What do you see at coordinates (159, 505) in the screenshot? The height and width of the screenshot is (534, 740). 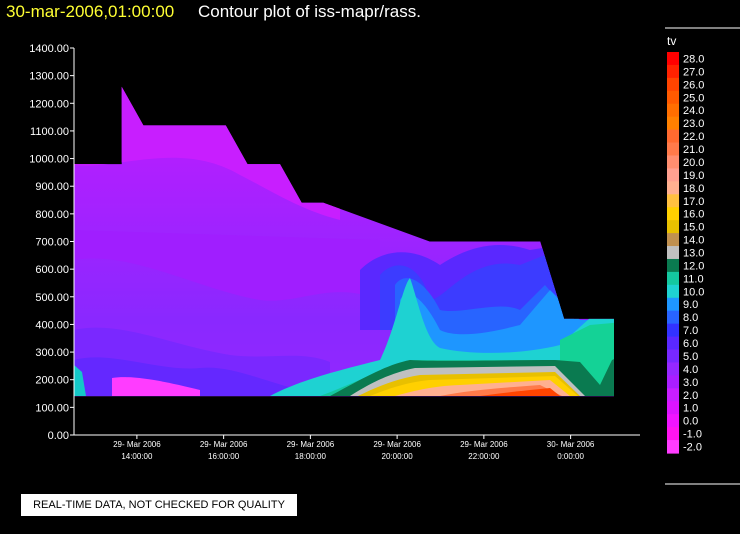 I see `quality-disclaimer: REAL-TIME DATA, NOT CHECKED FOR QUALITY` at bounding box center [159, 505].